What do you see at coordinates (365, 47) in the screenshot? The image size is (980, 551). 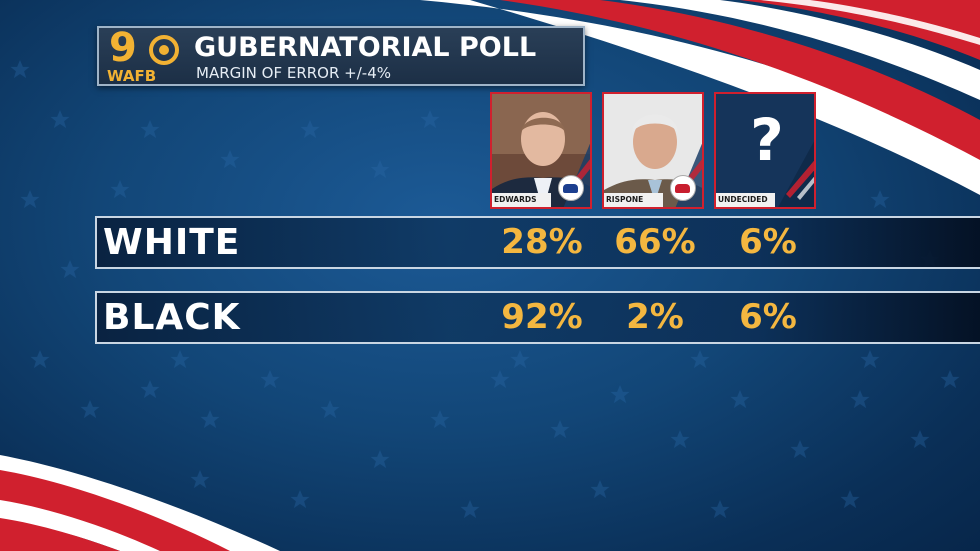 I see `poll-title: GUBERNATORIAL POLL` at bounding box center [365, 47].